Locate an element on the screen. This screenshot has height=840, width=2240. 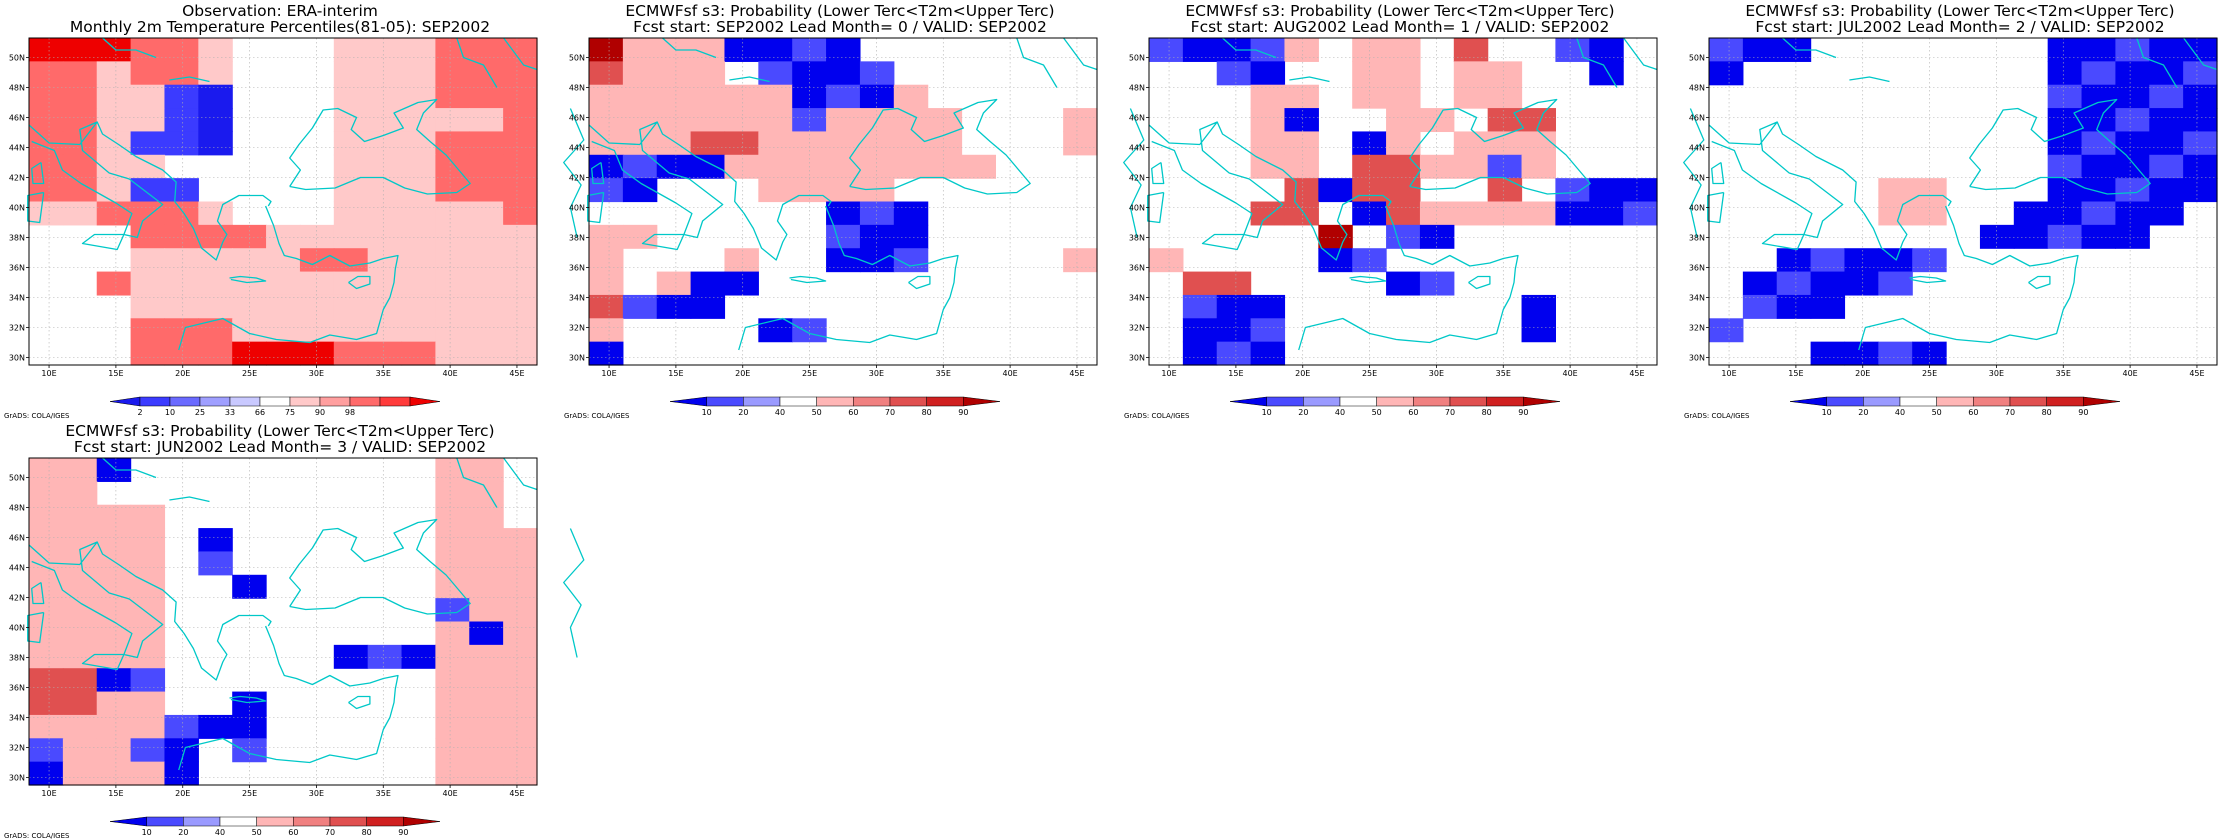
probability-cells is located at coordinates (283, 202).